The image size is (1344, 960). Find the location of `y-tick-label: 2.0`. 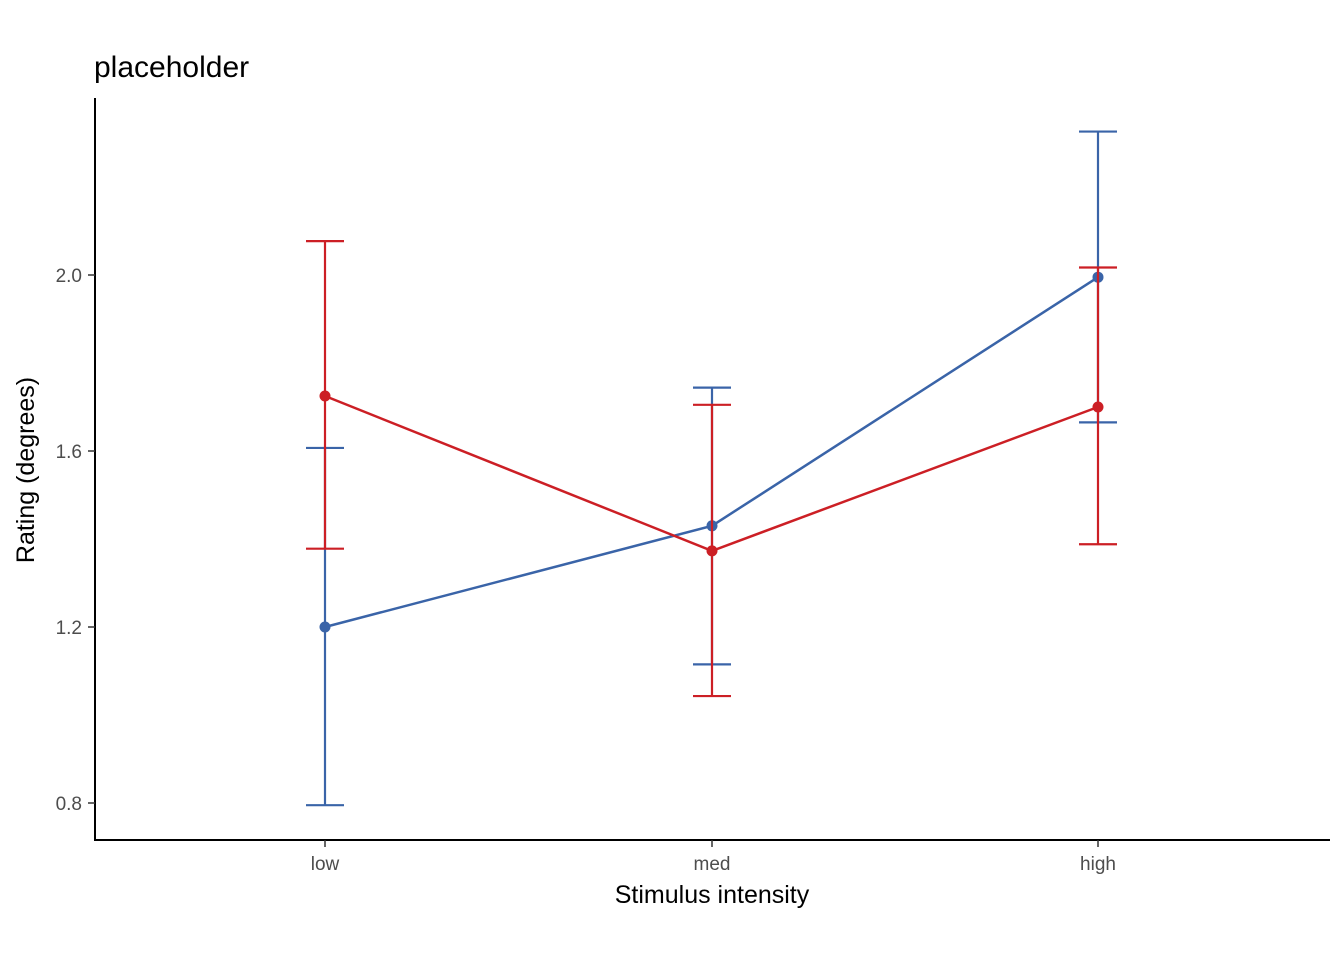

y-tick-label: 2.0 is located at coordinates (69, 276).